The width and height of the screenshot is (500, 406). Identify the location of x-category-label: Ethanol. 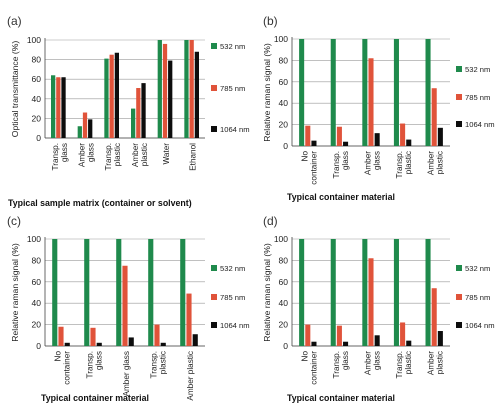
(193, 157).